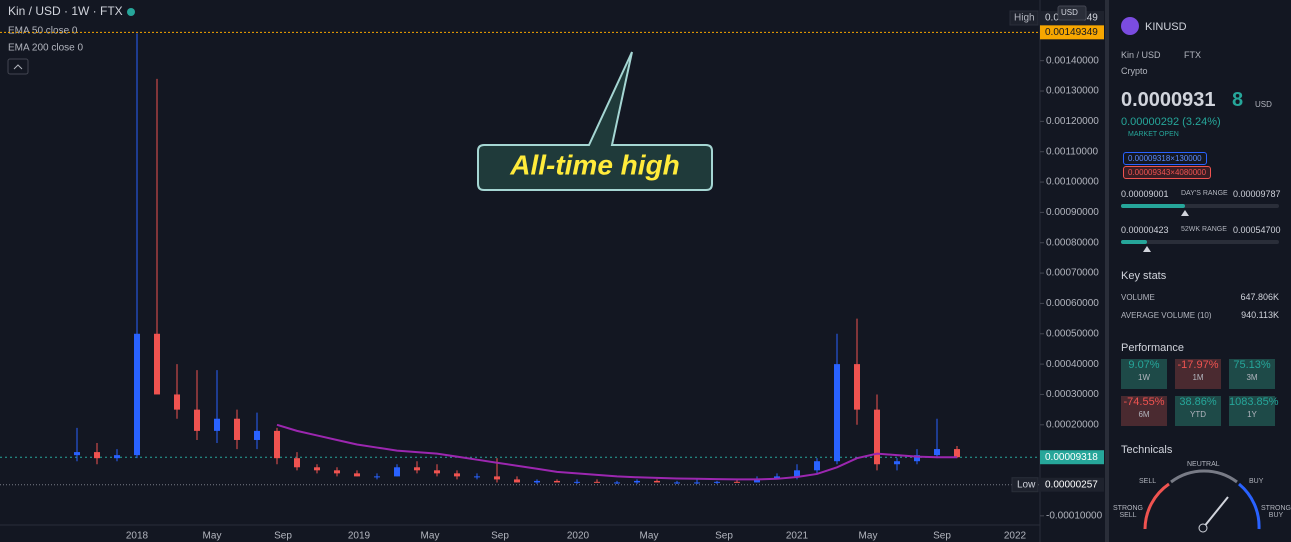  Describe the element at coordinates (1145, 194) in the screenshot. I see `range-low: 0.00009001` at that location.